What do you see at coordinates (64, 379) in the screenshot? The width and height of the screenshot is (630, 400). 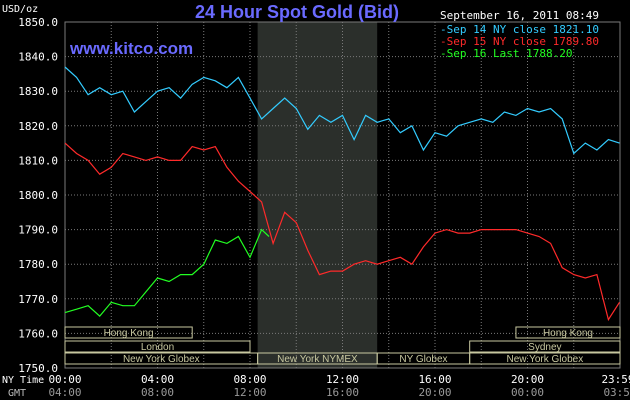 I see `x-tick-ny: 00:00` at bounding box center [64, 379].